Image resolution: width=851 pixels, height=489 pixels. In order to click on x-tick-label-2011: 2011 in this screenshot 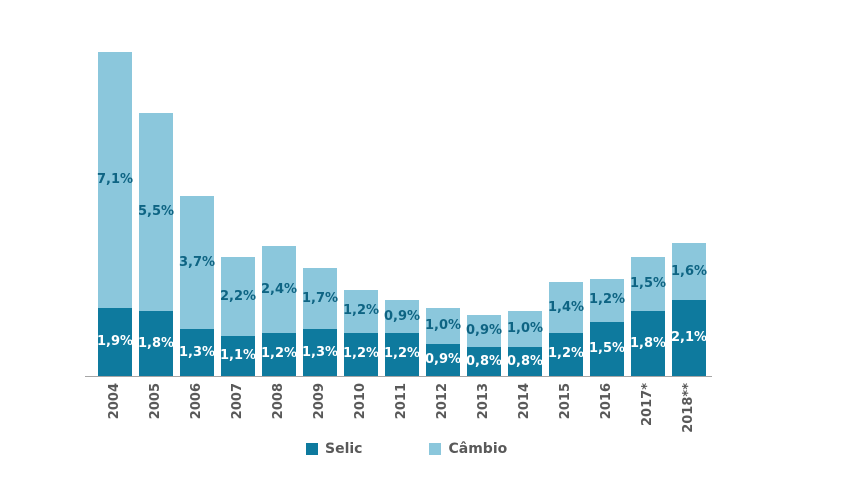, I will do `click(401, 401)`.